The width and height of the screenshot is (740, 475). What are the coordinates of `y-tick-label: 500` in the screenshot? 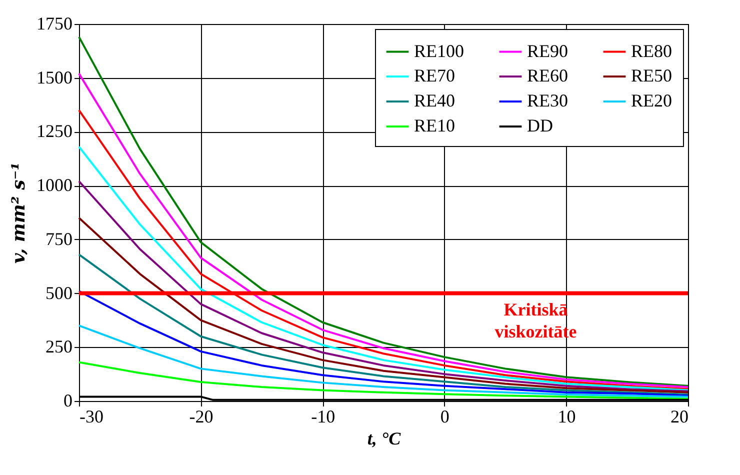 It's located at (59, 292).